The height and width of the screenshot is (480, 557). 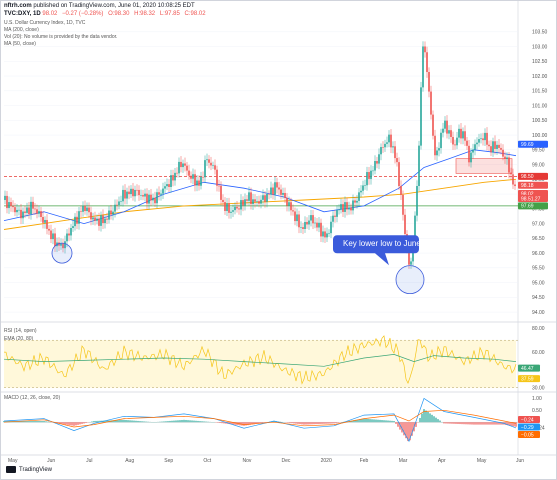 I want to click on june-low-circle, so click(x=62, y=253).